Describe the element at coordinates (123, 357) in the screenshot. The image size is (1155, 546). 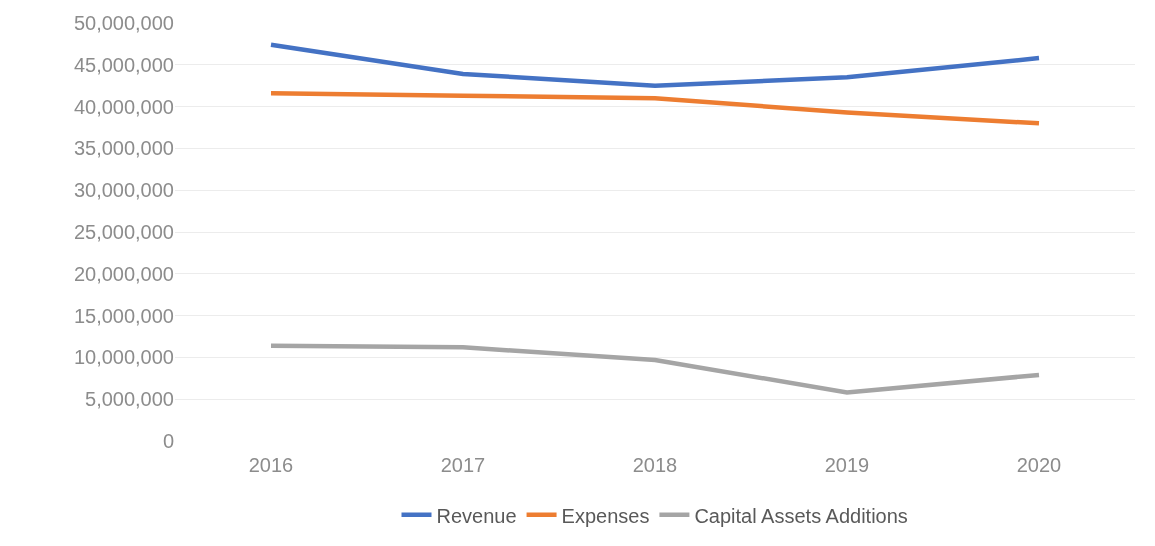
I see `y-tick-label: 10,000,000` at that location.